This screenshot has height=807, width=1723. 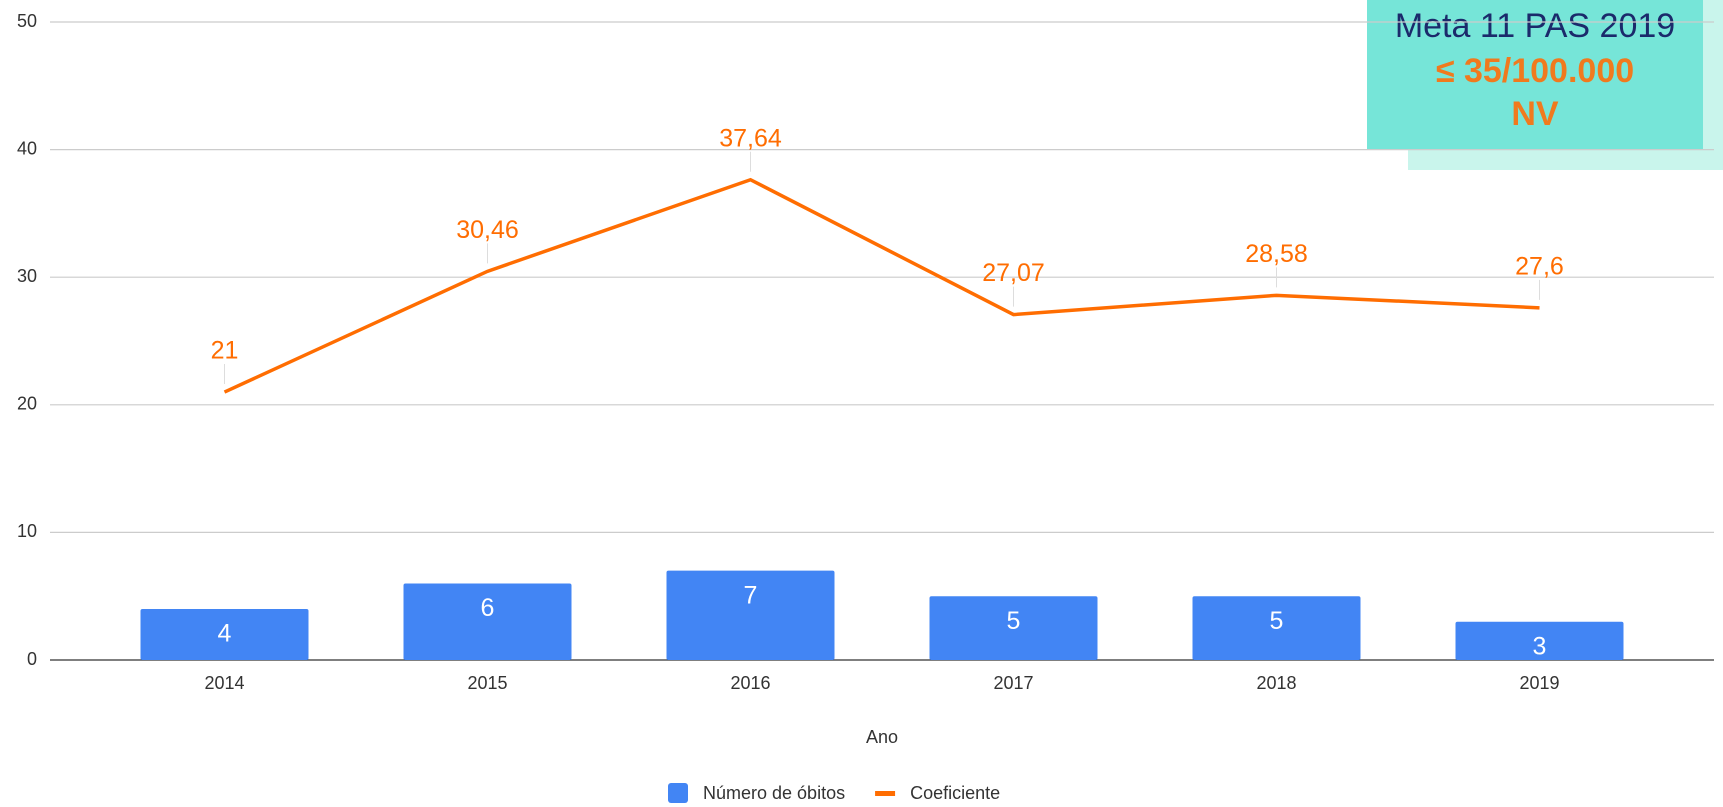 I want to click on line-value-label: 27,07, so click(x=1013, y=273).